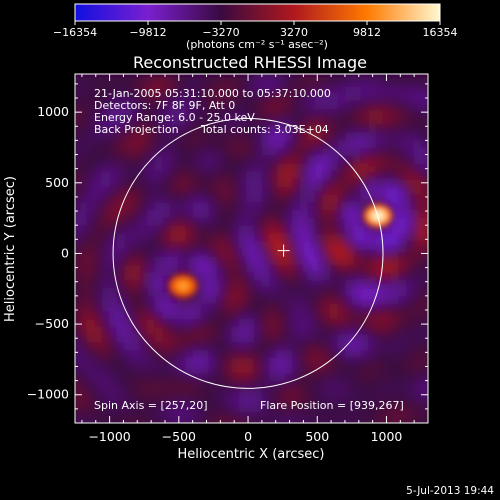  What do you see at coordinates (255, 30) in the screenshot?
I see `colorbar-ticks: −16354 −9812 −3270 3270 9812 16354` at bounding box center [255, 30].